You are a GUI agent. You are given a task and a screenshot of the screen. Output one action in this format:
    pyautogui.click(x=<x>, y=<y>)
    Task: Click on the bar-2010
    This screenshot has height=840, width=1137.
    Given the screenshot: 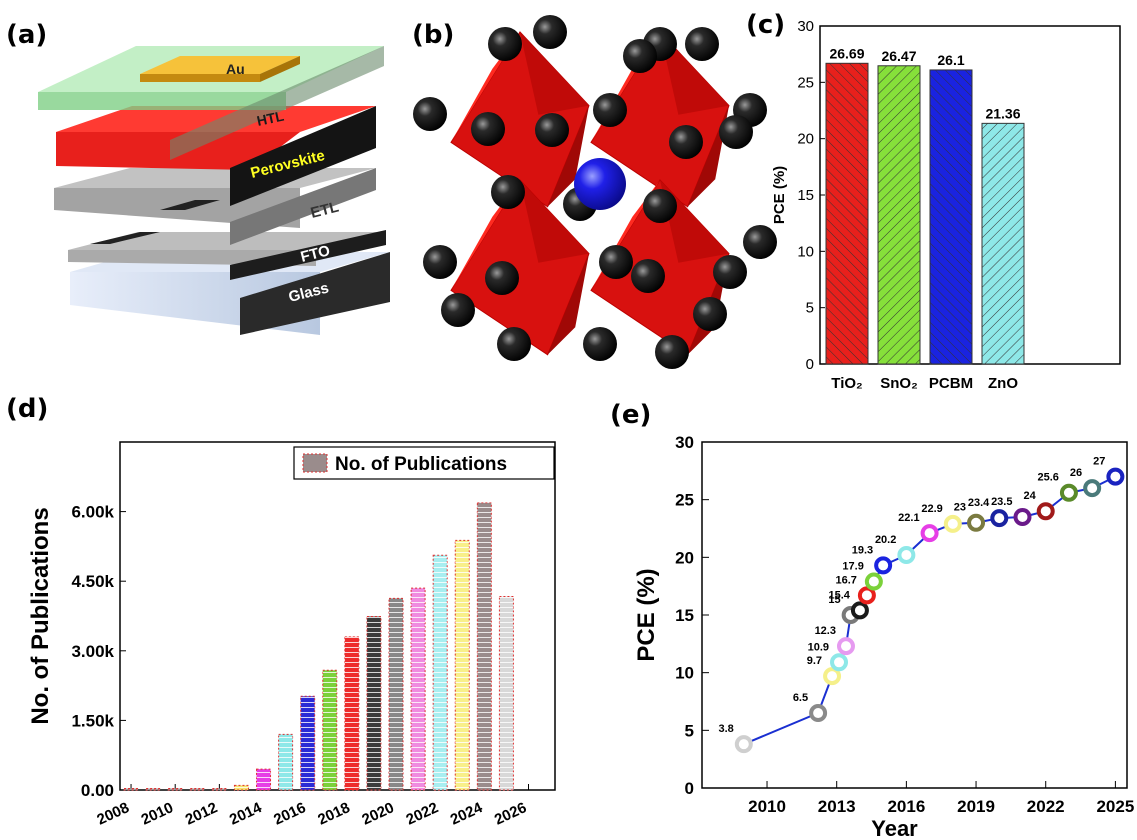 What is the action you would take?
    pyautogui.click(x=175, y=789)
    